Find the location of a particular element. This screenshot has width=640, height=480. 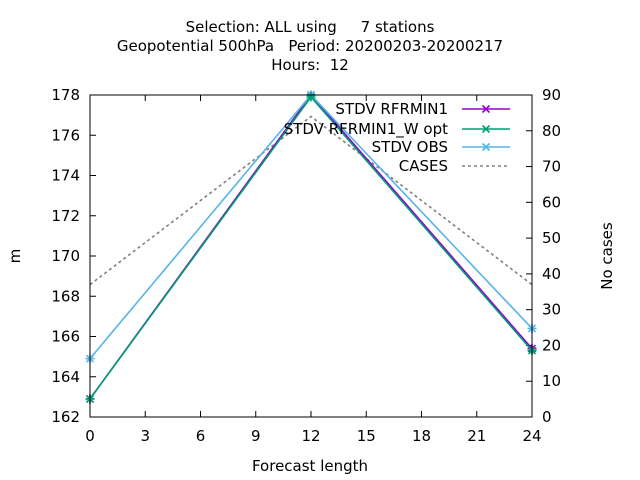

x-tick-label: 6 is located at coordinates (201, 436).